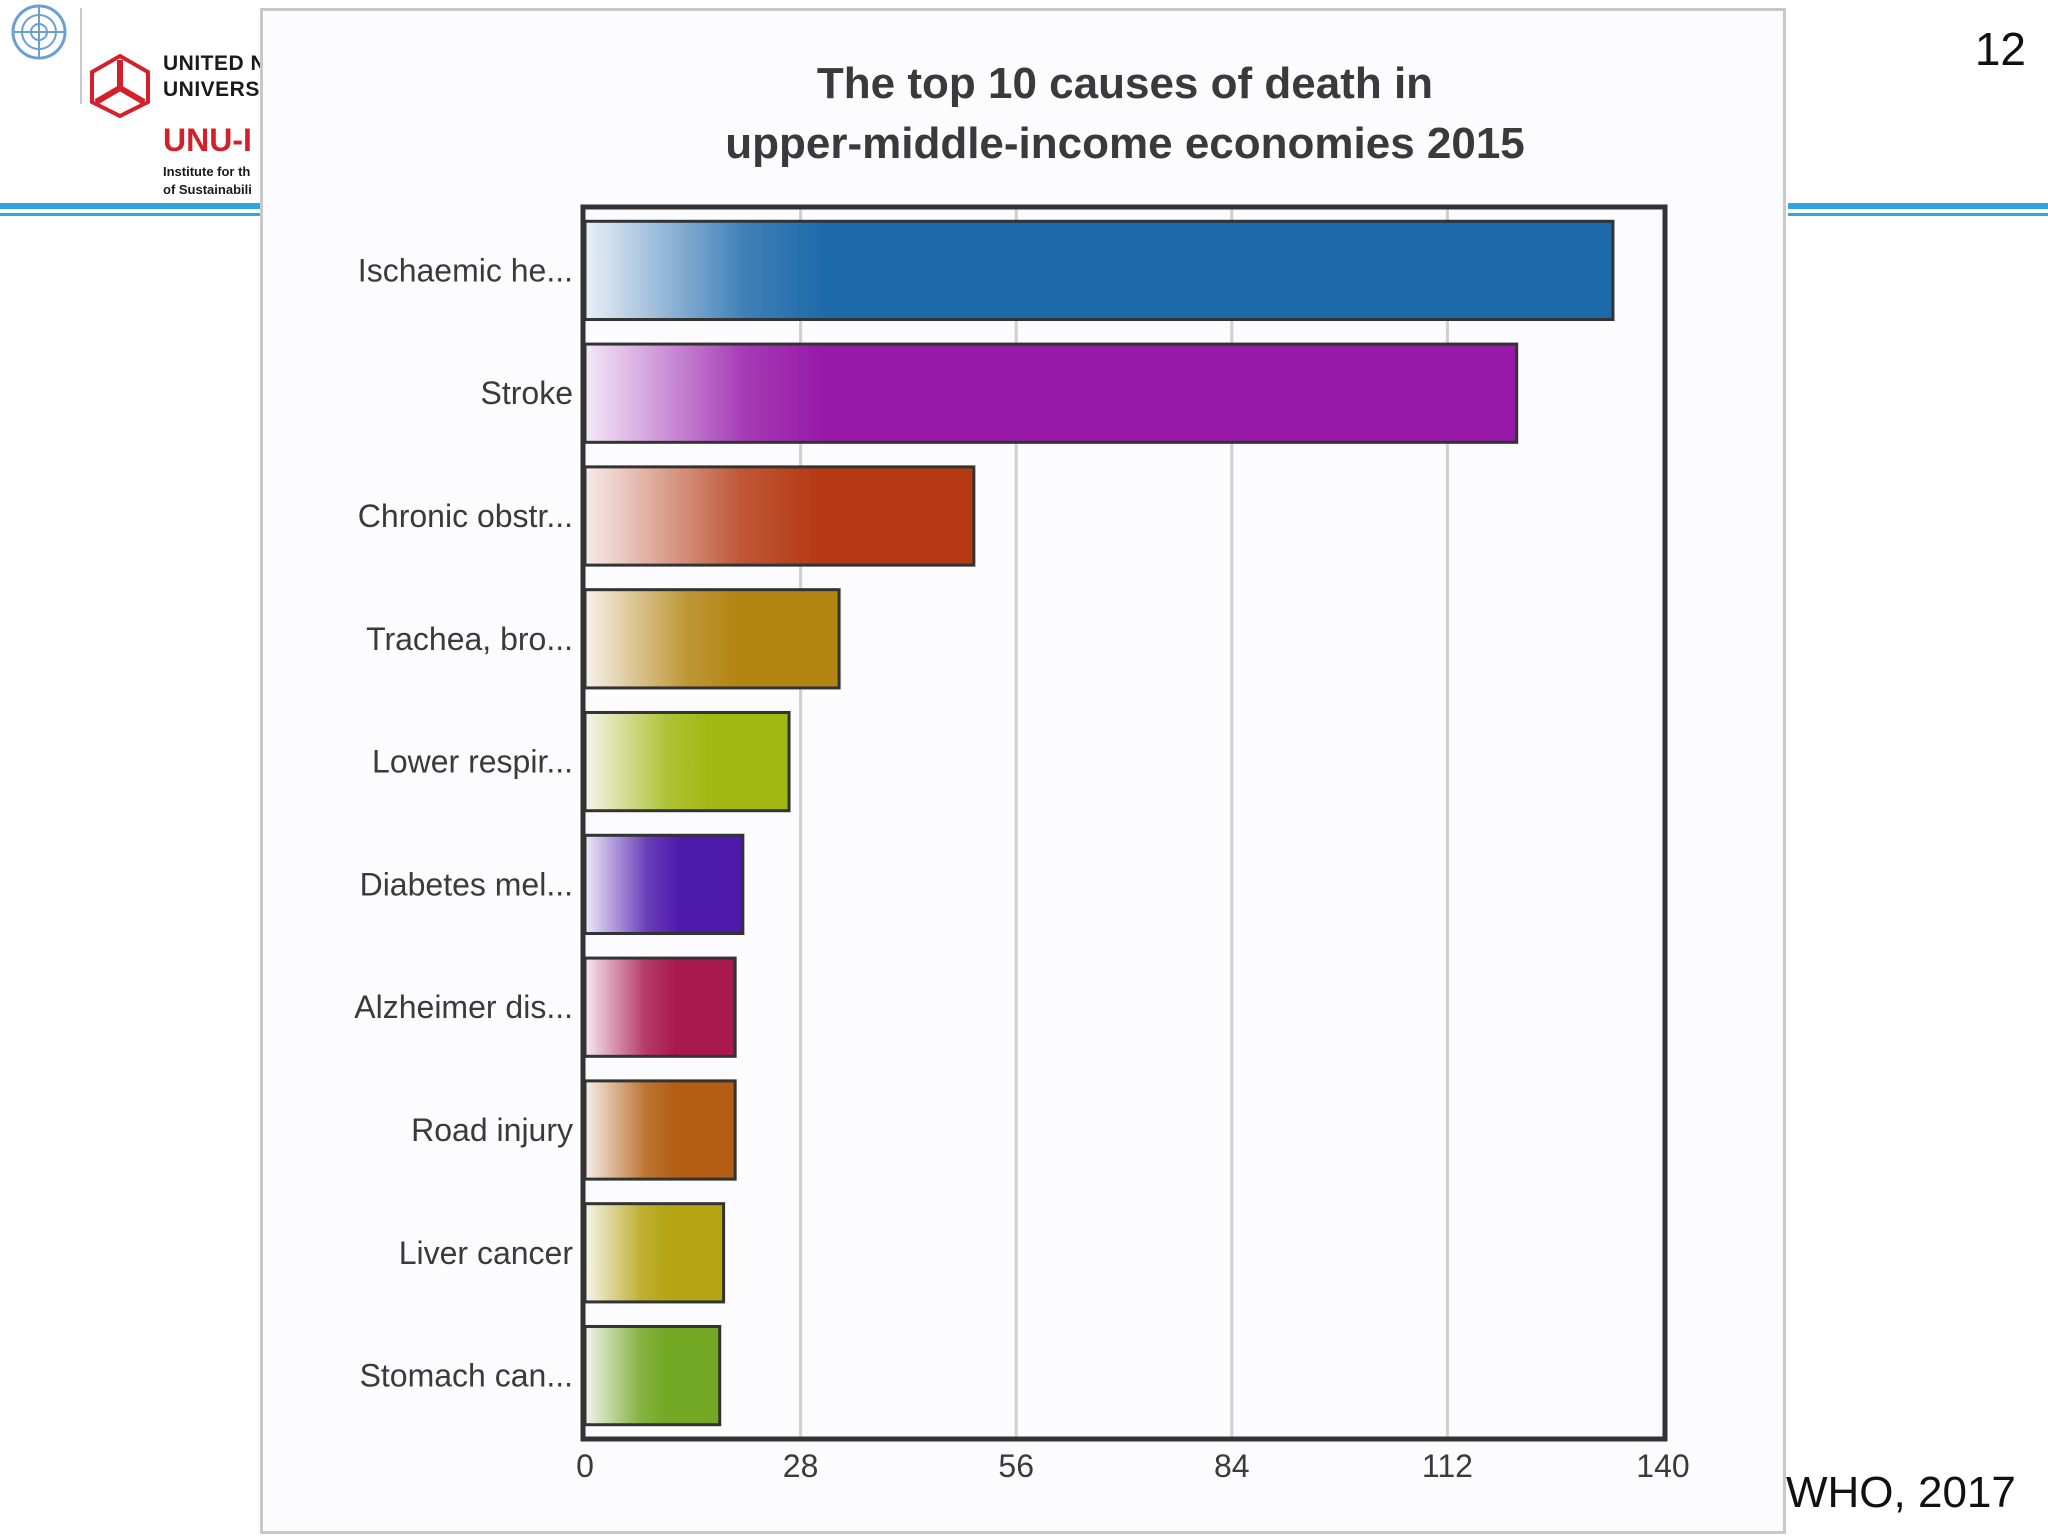  What do you see at coordinates (486, 1253) in the screenshot?
I see `category-label: Liver cancer` at bounding box center [486, 1253].